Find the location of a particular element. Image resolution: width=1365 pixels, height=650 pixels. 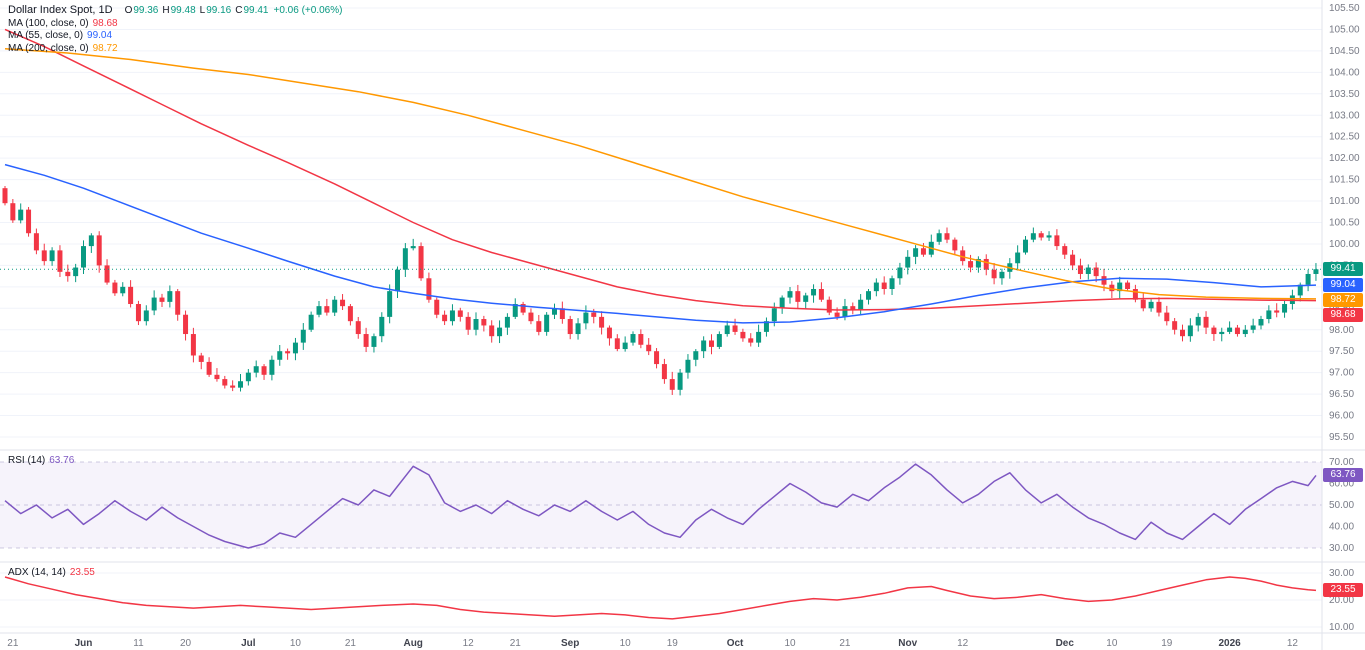

symbol-title: Dollar Index Spot, 1D is located at coordinates (60, 10).